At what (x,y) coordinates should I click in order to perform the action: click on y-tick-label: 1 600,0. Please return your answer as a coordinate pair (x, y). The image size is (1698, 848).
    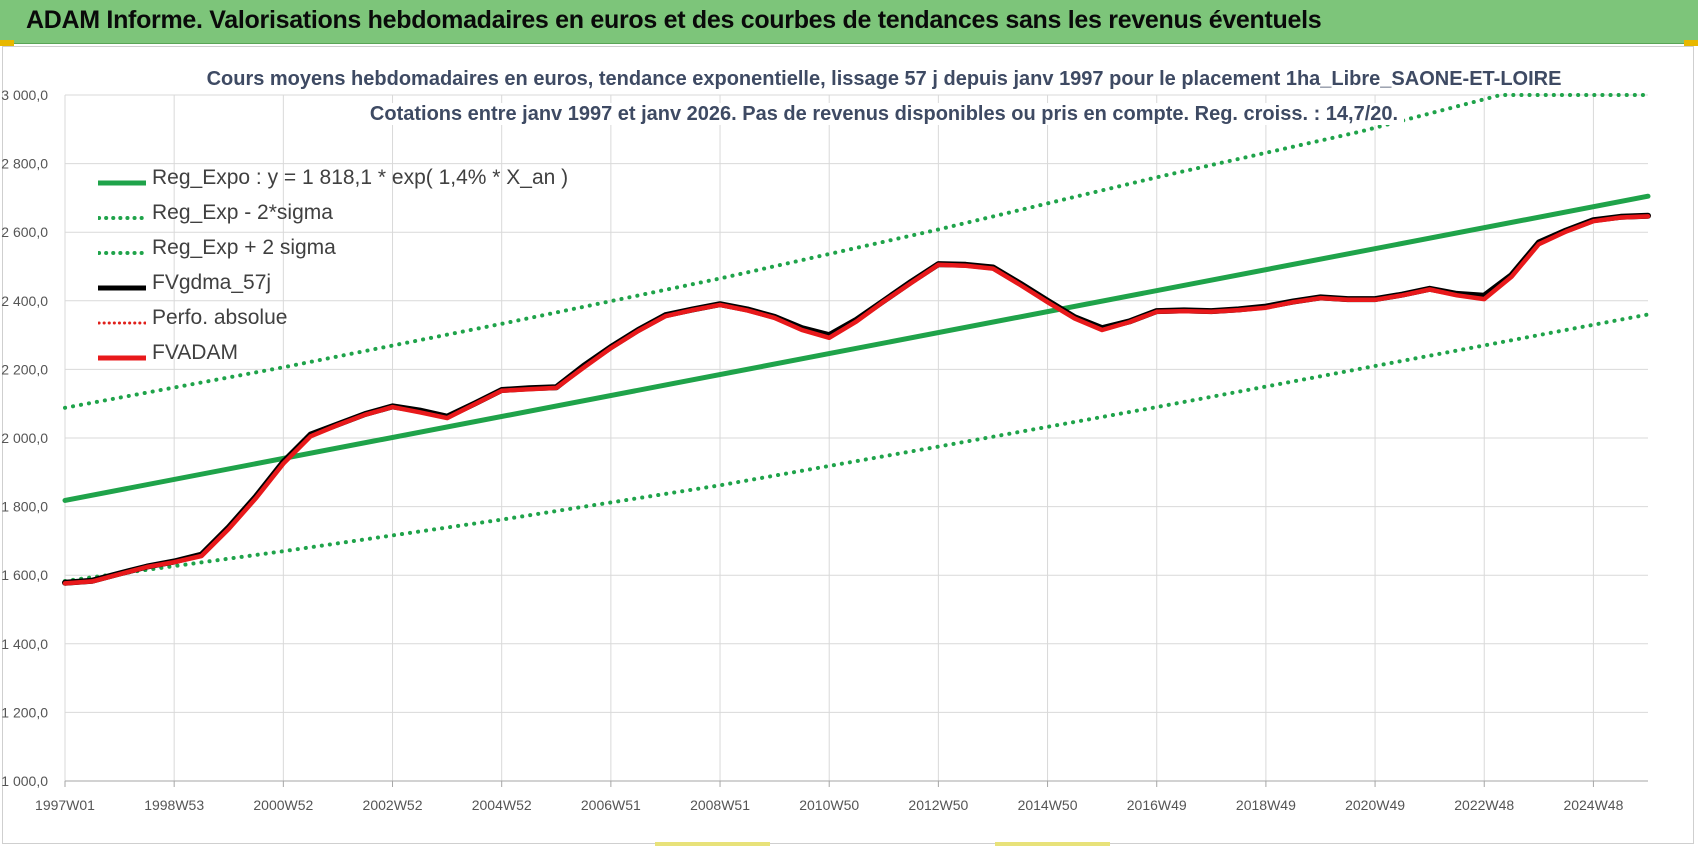
    Looking at the image, I should click on (24, 575).